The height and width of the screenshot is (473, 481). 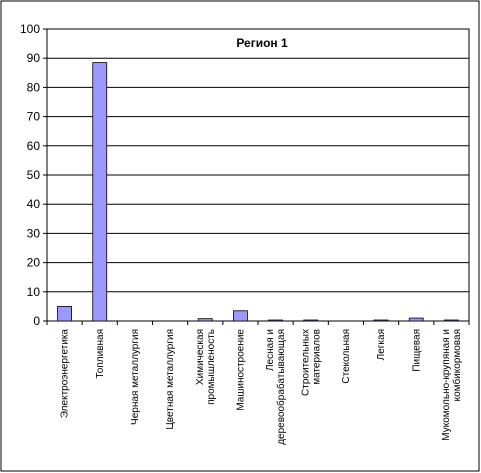 What do you see at coordinates (452, 385) in the screenshot?
I see `x-tick-label: Мукомольно-крупяная икомбикормовая` at bounding box center [452, 385].